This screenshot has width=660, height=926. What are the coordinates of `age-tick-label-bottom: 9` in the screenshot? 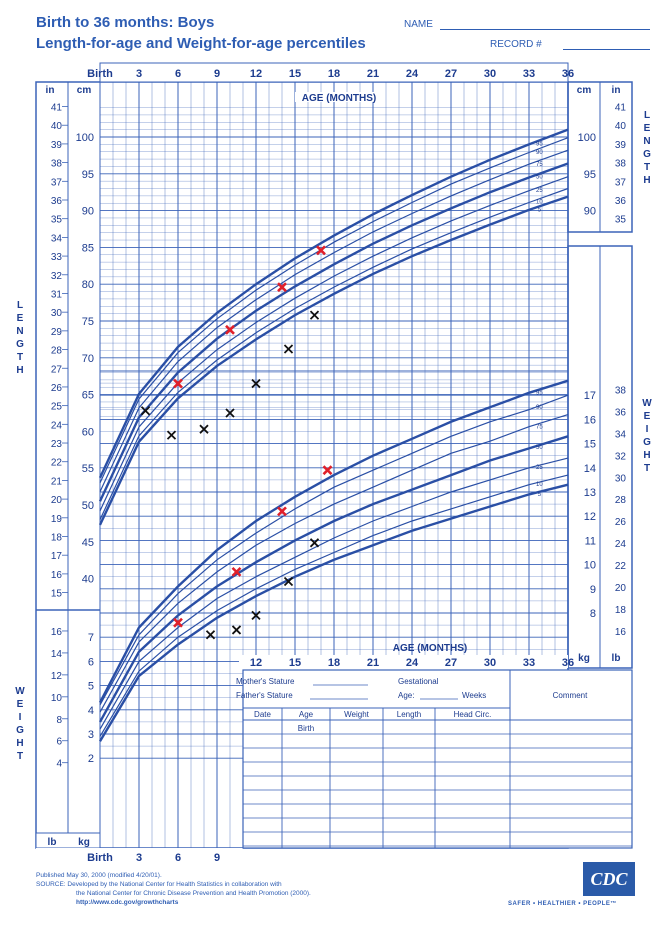 It's located at (217, 858).